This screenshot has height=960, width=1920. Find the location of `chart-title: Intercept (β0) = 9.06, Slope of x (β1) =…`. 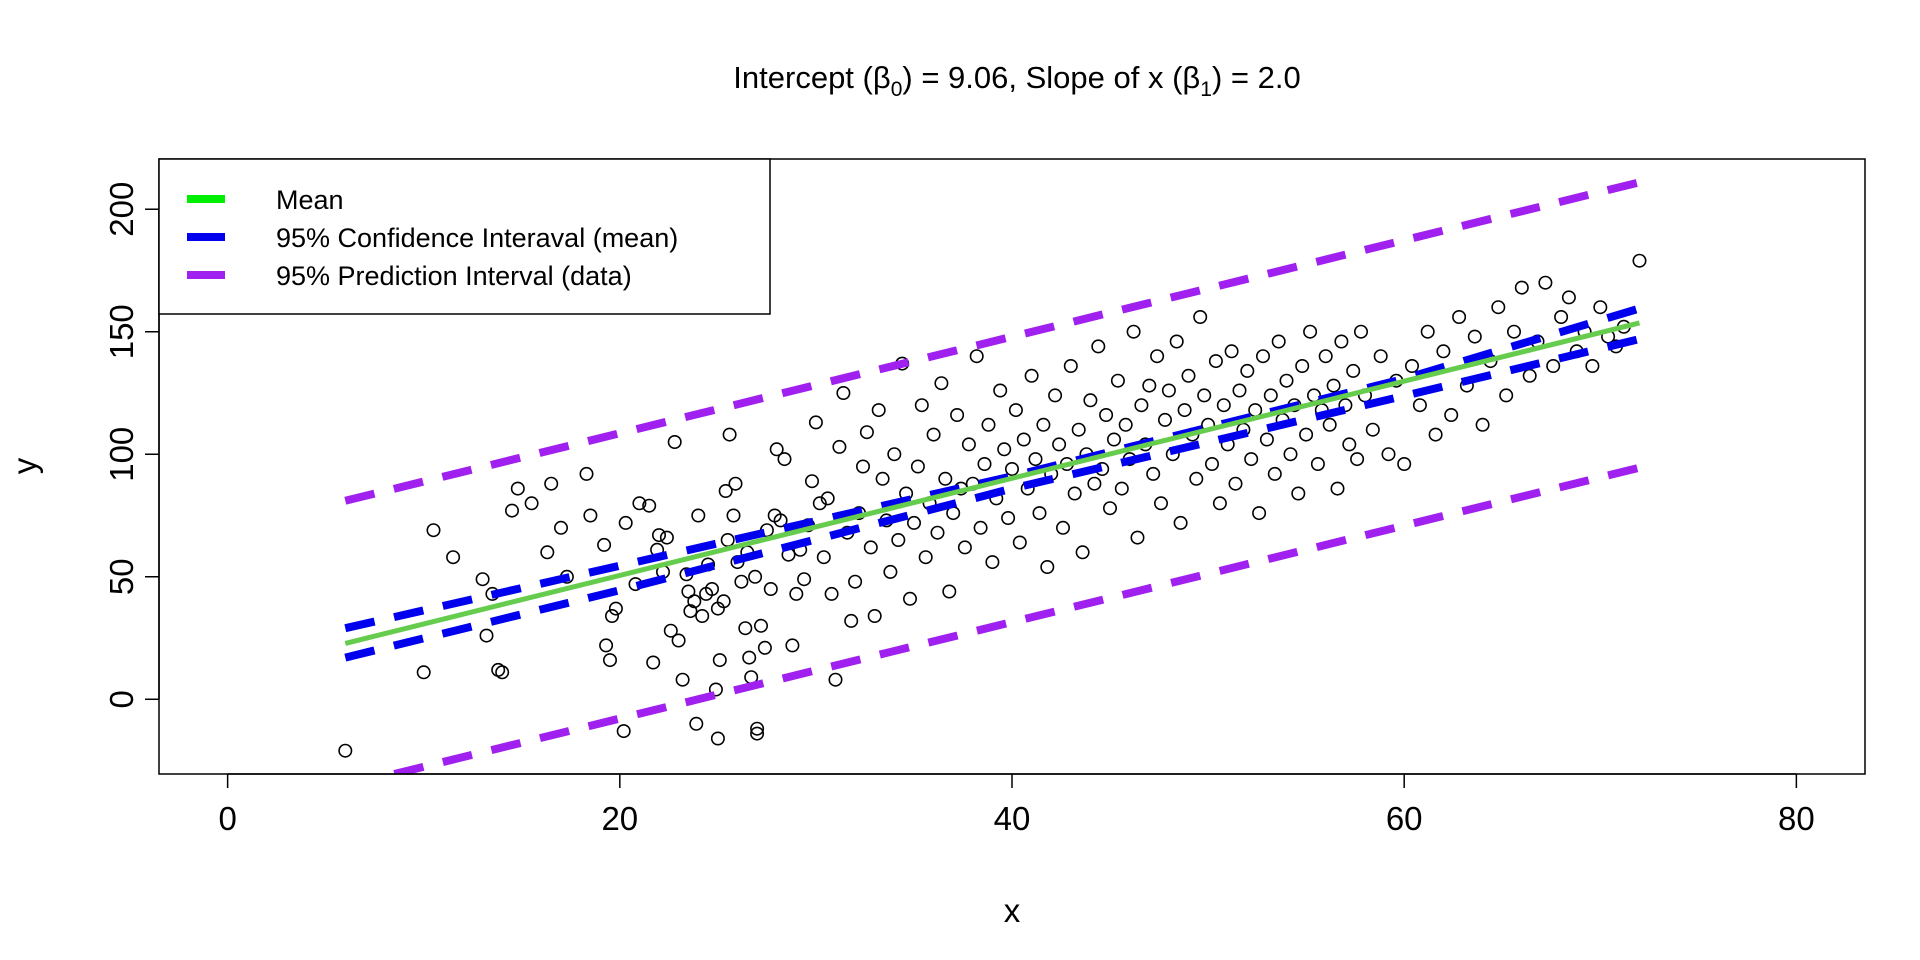

chart-title: Intercept (β0) = 9.06, Slope of x (β1) =… is located at coordinates (1016, 80).